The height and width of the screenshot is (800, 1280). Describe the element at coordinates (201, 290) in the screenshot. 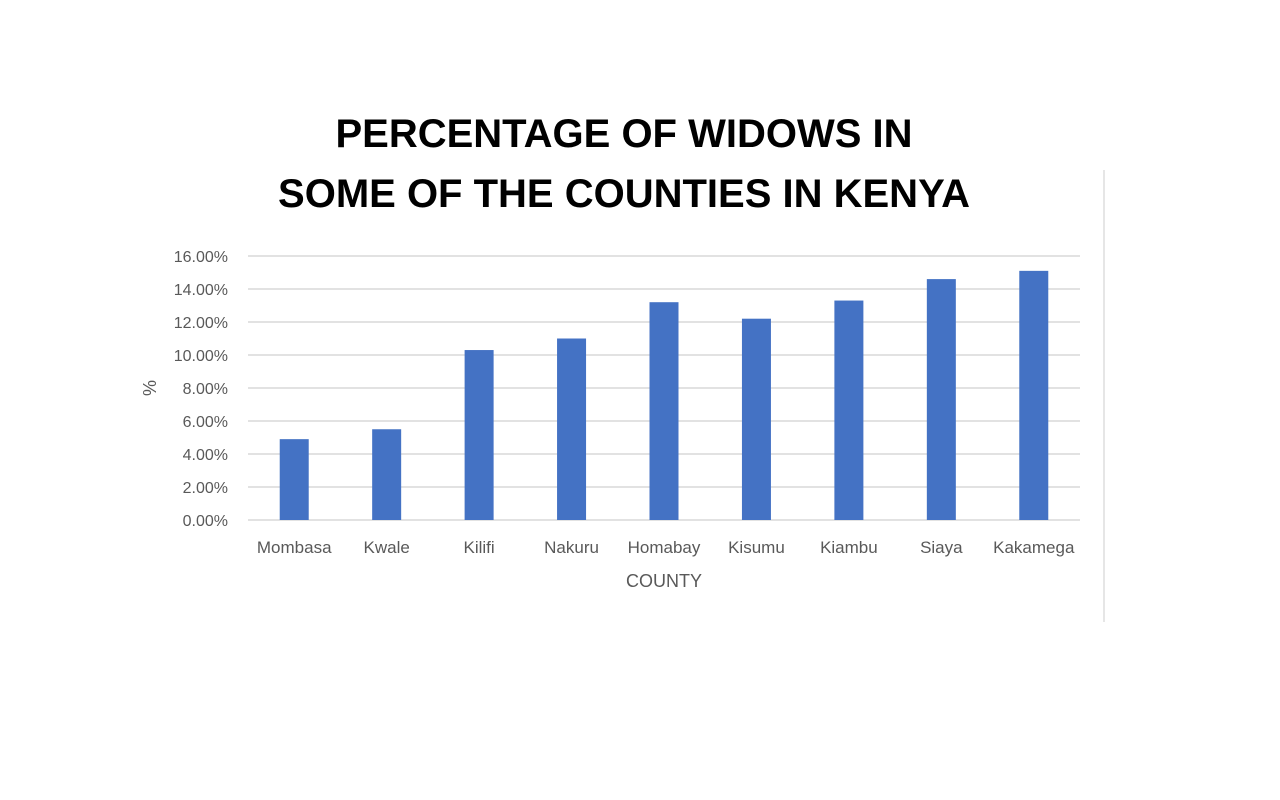

I see `y-tick-label: 14.00%` at that location.